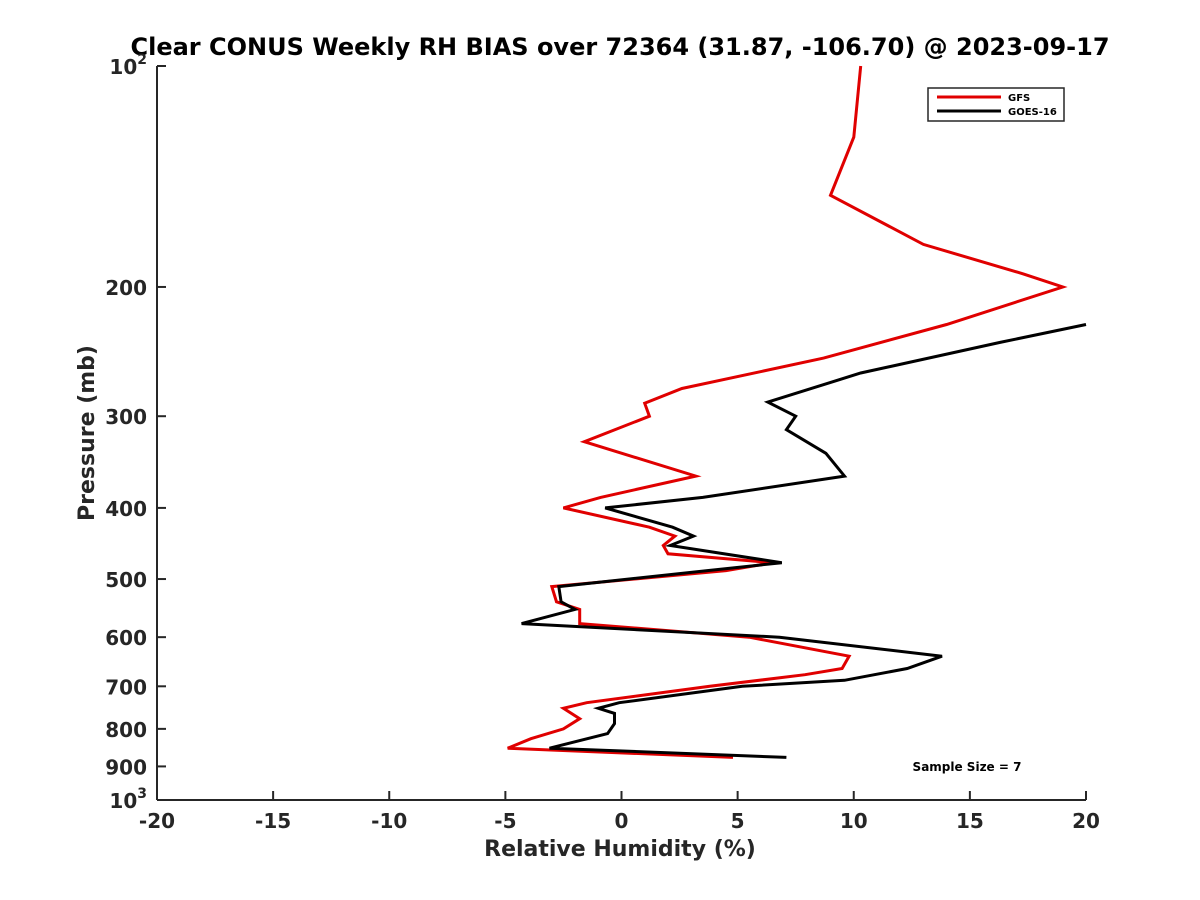 The height and width of the screenshot is (900, 1200). Describe the element at coordinates (126, 730) in the screenshot. I see `y-tick-label: 800` at that location.